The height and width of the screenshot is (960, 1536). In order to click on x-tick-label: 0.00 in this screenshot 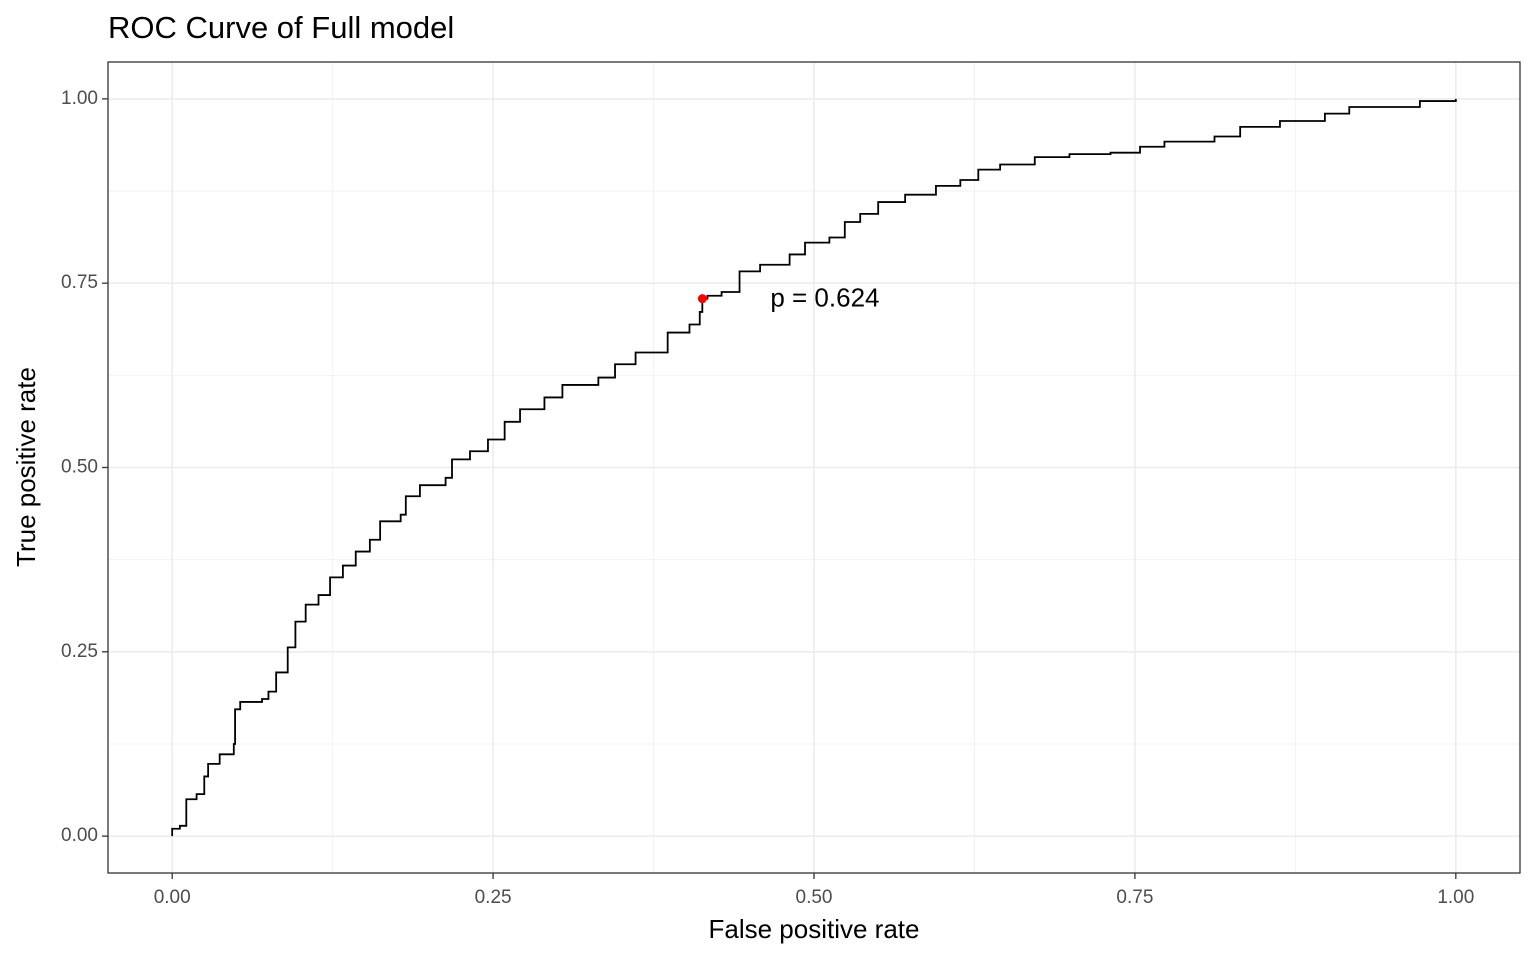, I will do `click(172, 897)`.